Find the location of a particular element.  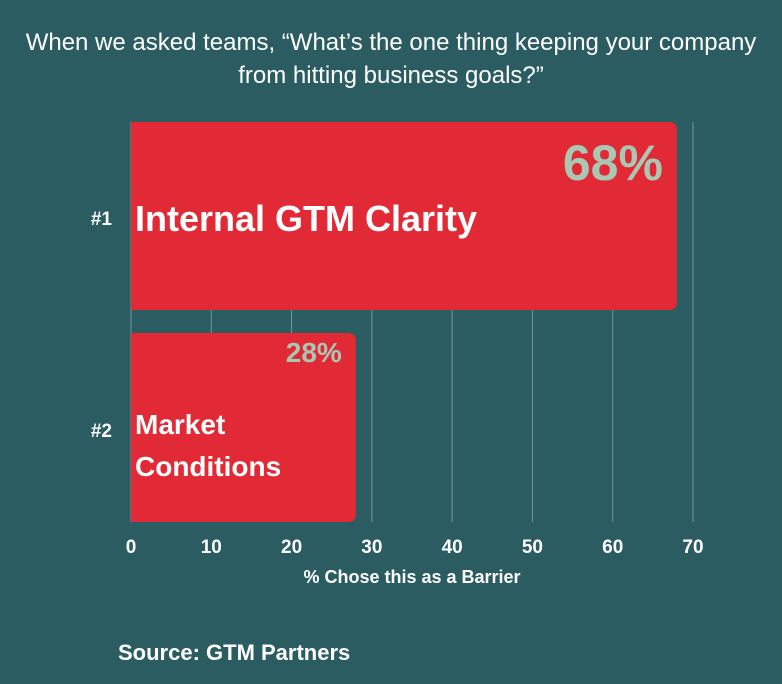

x-tick-label-40: 40 is located at coordinates (452, 547).